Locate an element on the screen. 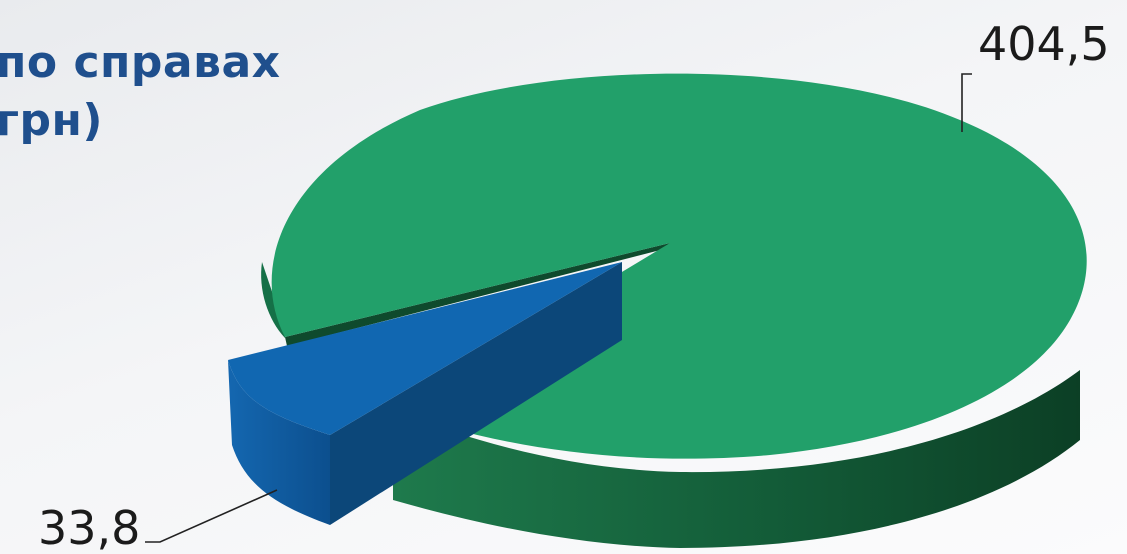 The image size is (1127, 554). chart-title-line-1: по справах is located at coordinates (140, 62).